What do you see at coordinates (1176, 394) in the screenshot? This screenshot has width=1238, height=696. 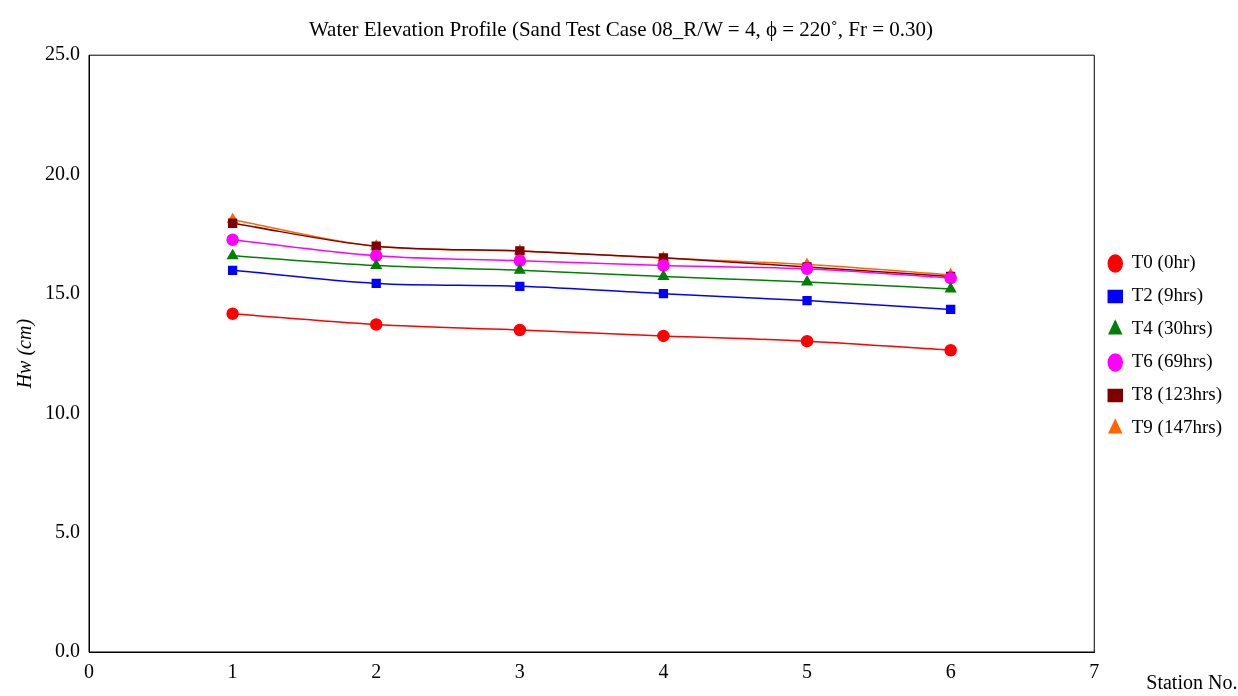 I see `legend-label: T8 (123hrs)` at bounding box center [1176, 394].